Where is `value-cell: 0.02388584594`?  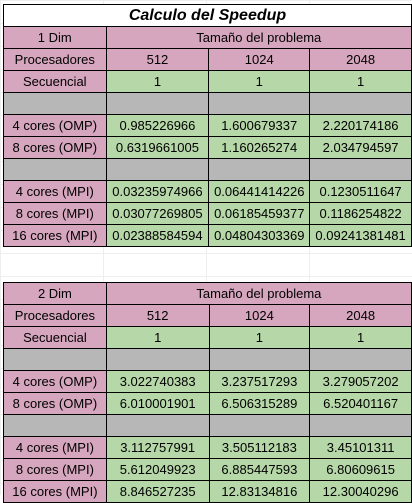
value-cell: 0.02388584594 is located at coordinates (157, 235).